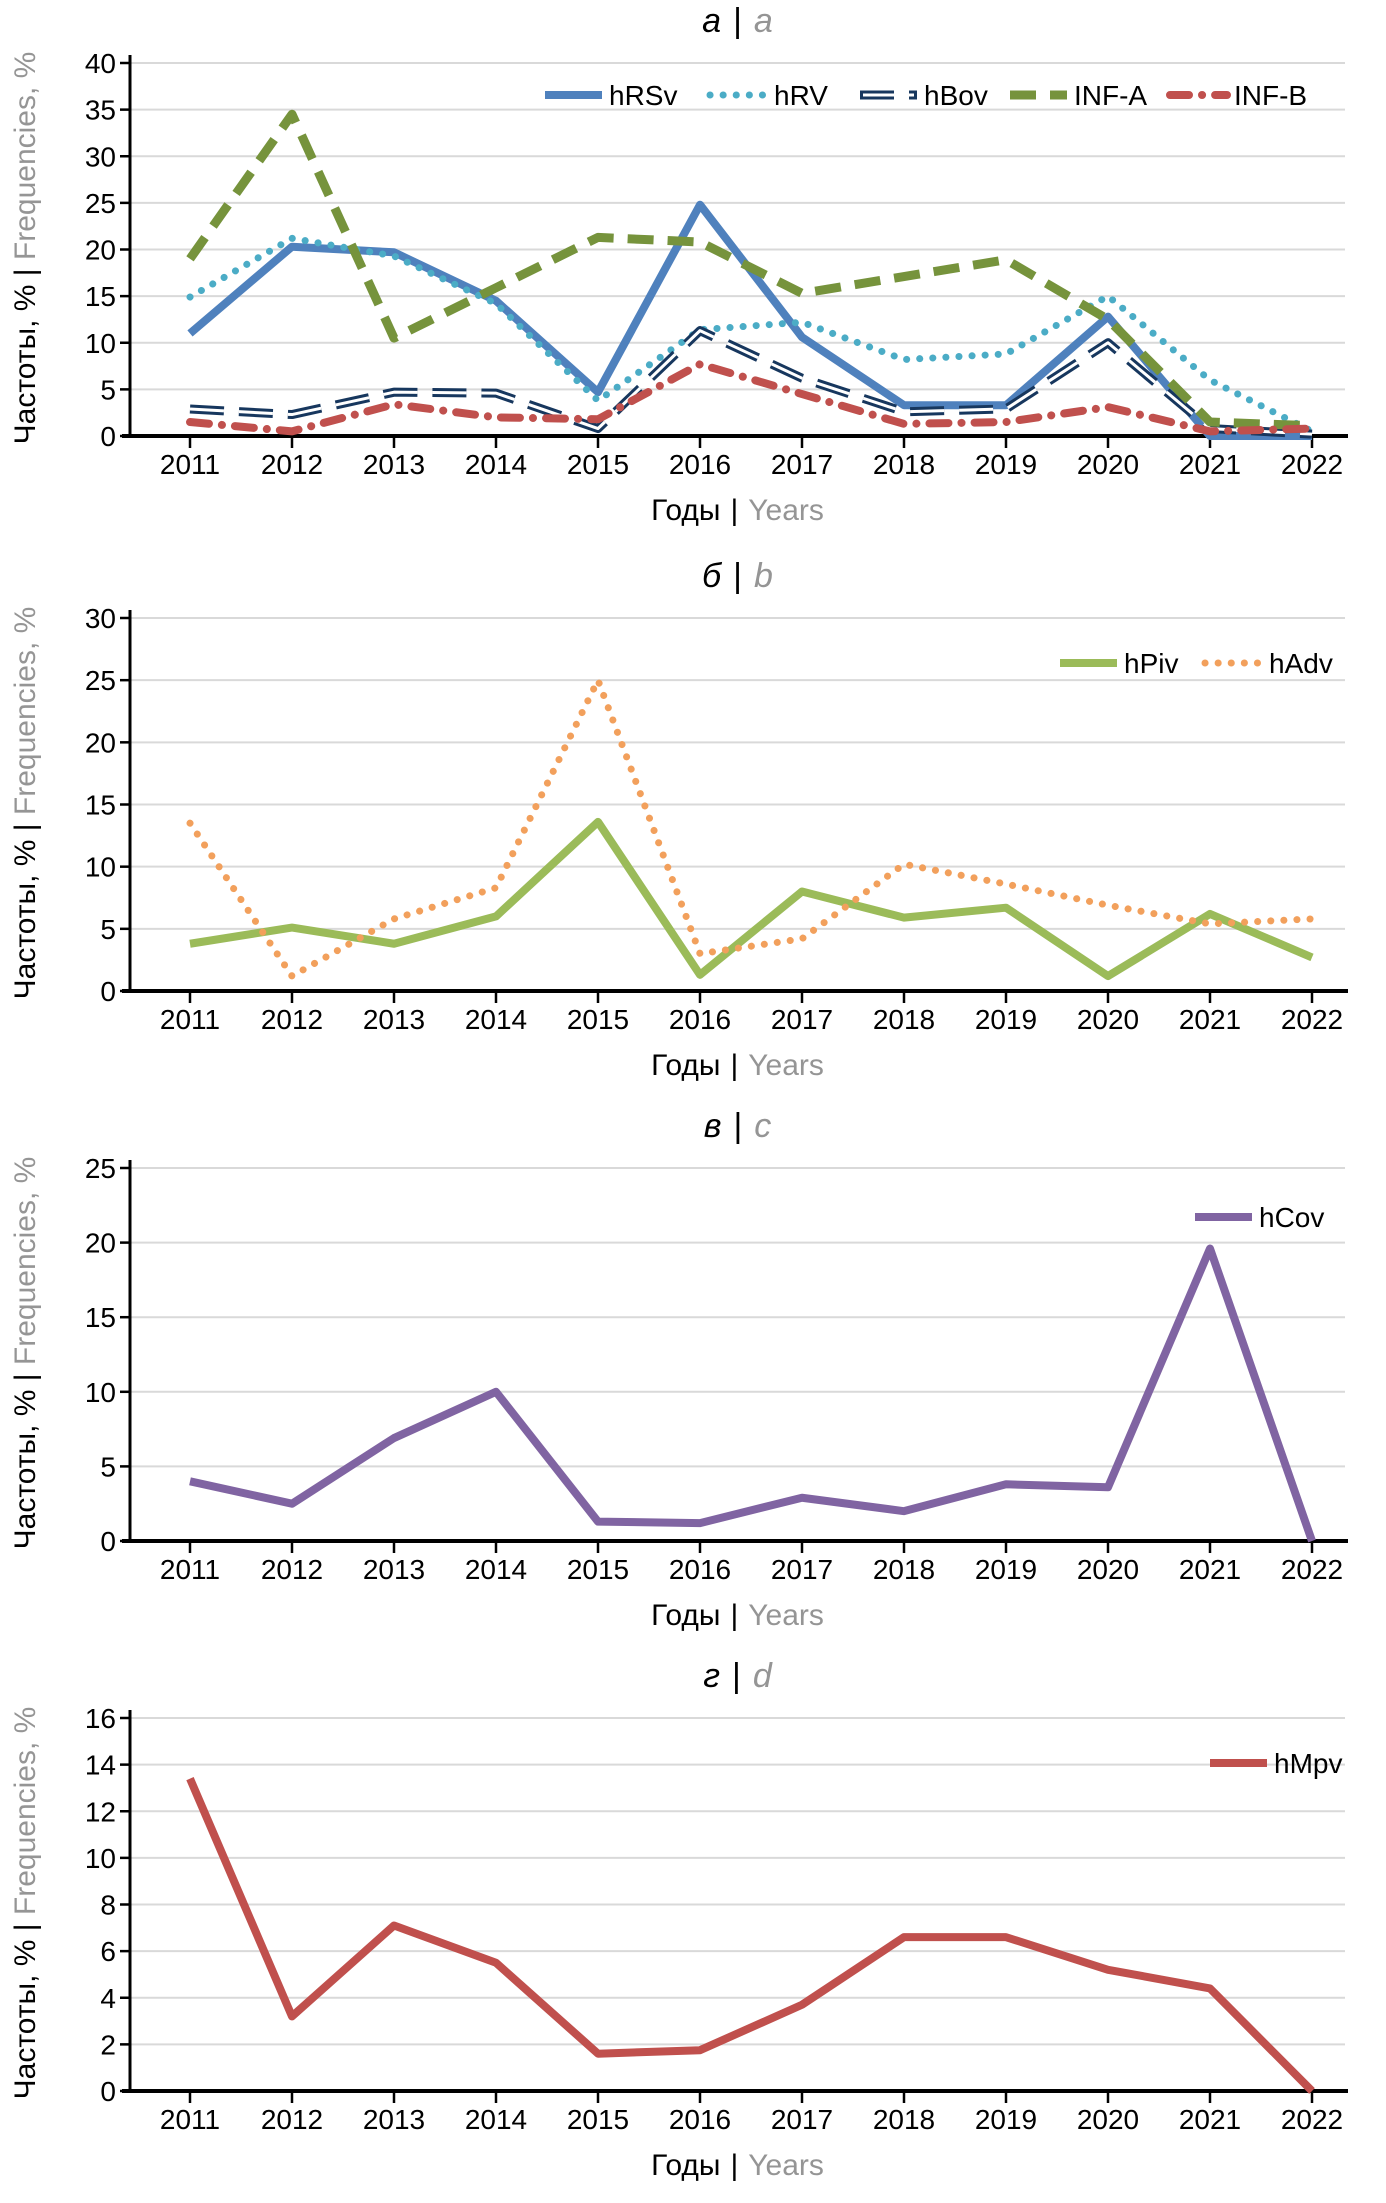 This screenshot has height=2203, width=1386. I want to click on y-tick-label-16: 16, so click(100, 1718).